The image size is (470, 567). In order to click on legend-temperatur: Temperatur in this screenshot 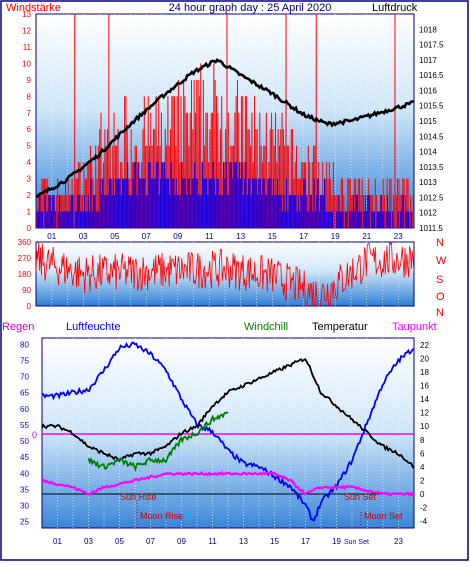, I will do `click(340, 327)`.